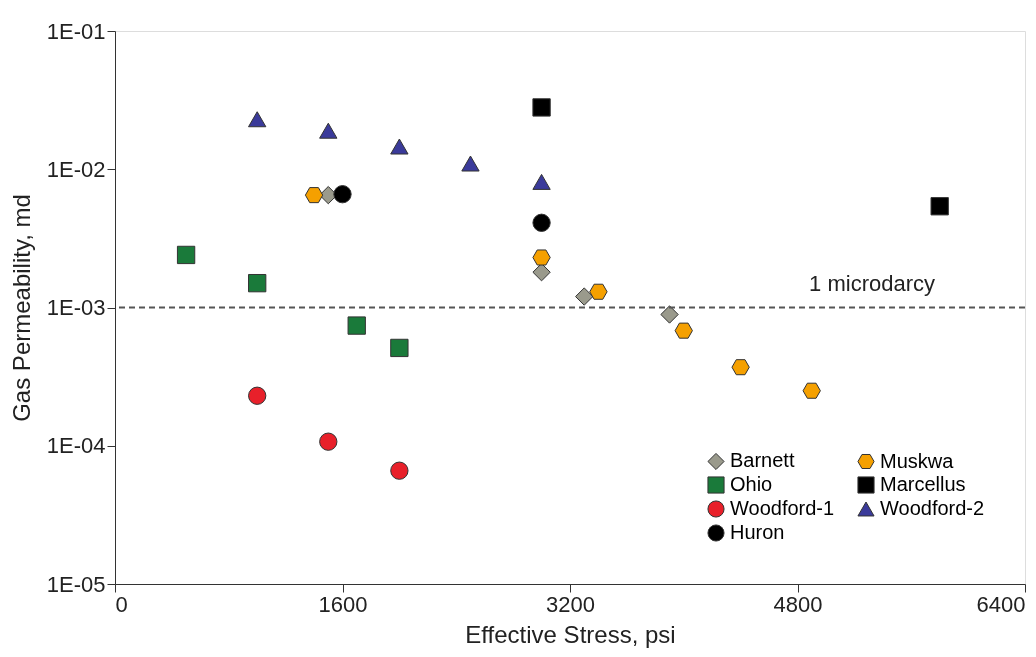 This screenshot has height=657, width=1036. I want to click on y-axis-title: Gas Permeability, md, so click(21, 308).